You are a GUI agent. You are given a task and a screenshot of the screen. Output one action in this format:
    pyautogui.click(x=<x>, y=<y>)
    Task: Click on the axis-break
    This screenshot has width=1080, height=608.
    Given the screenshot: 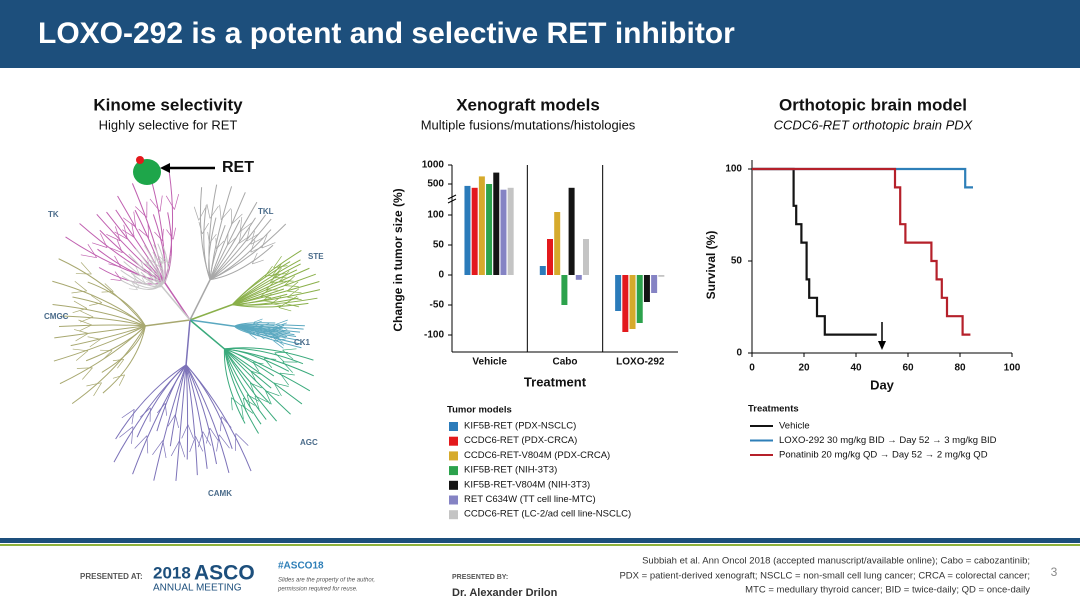 What is the action you would take?
    pyautogui.click(x=452, y=201)
    